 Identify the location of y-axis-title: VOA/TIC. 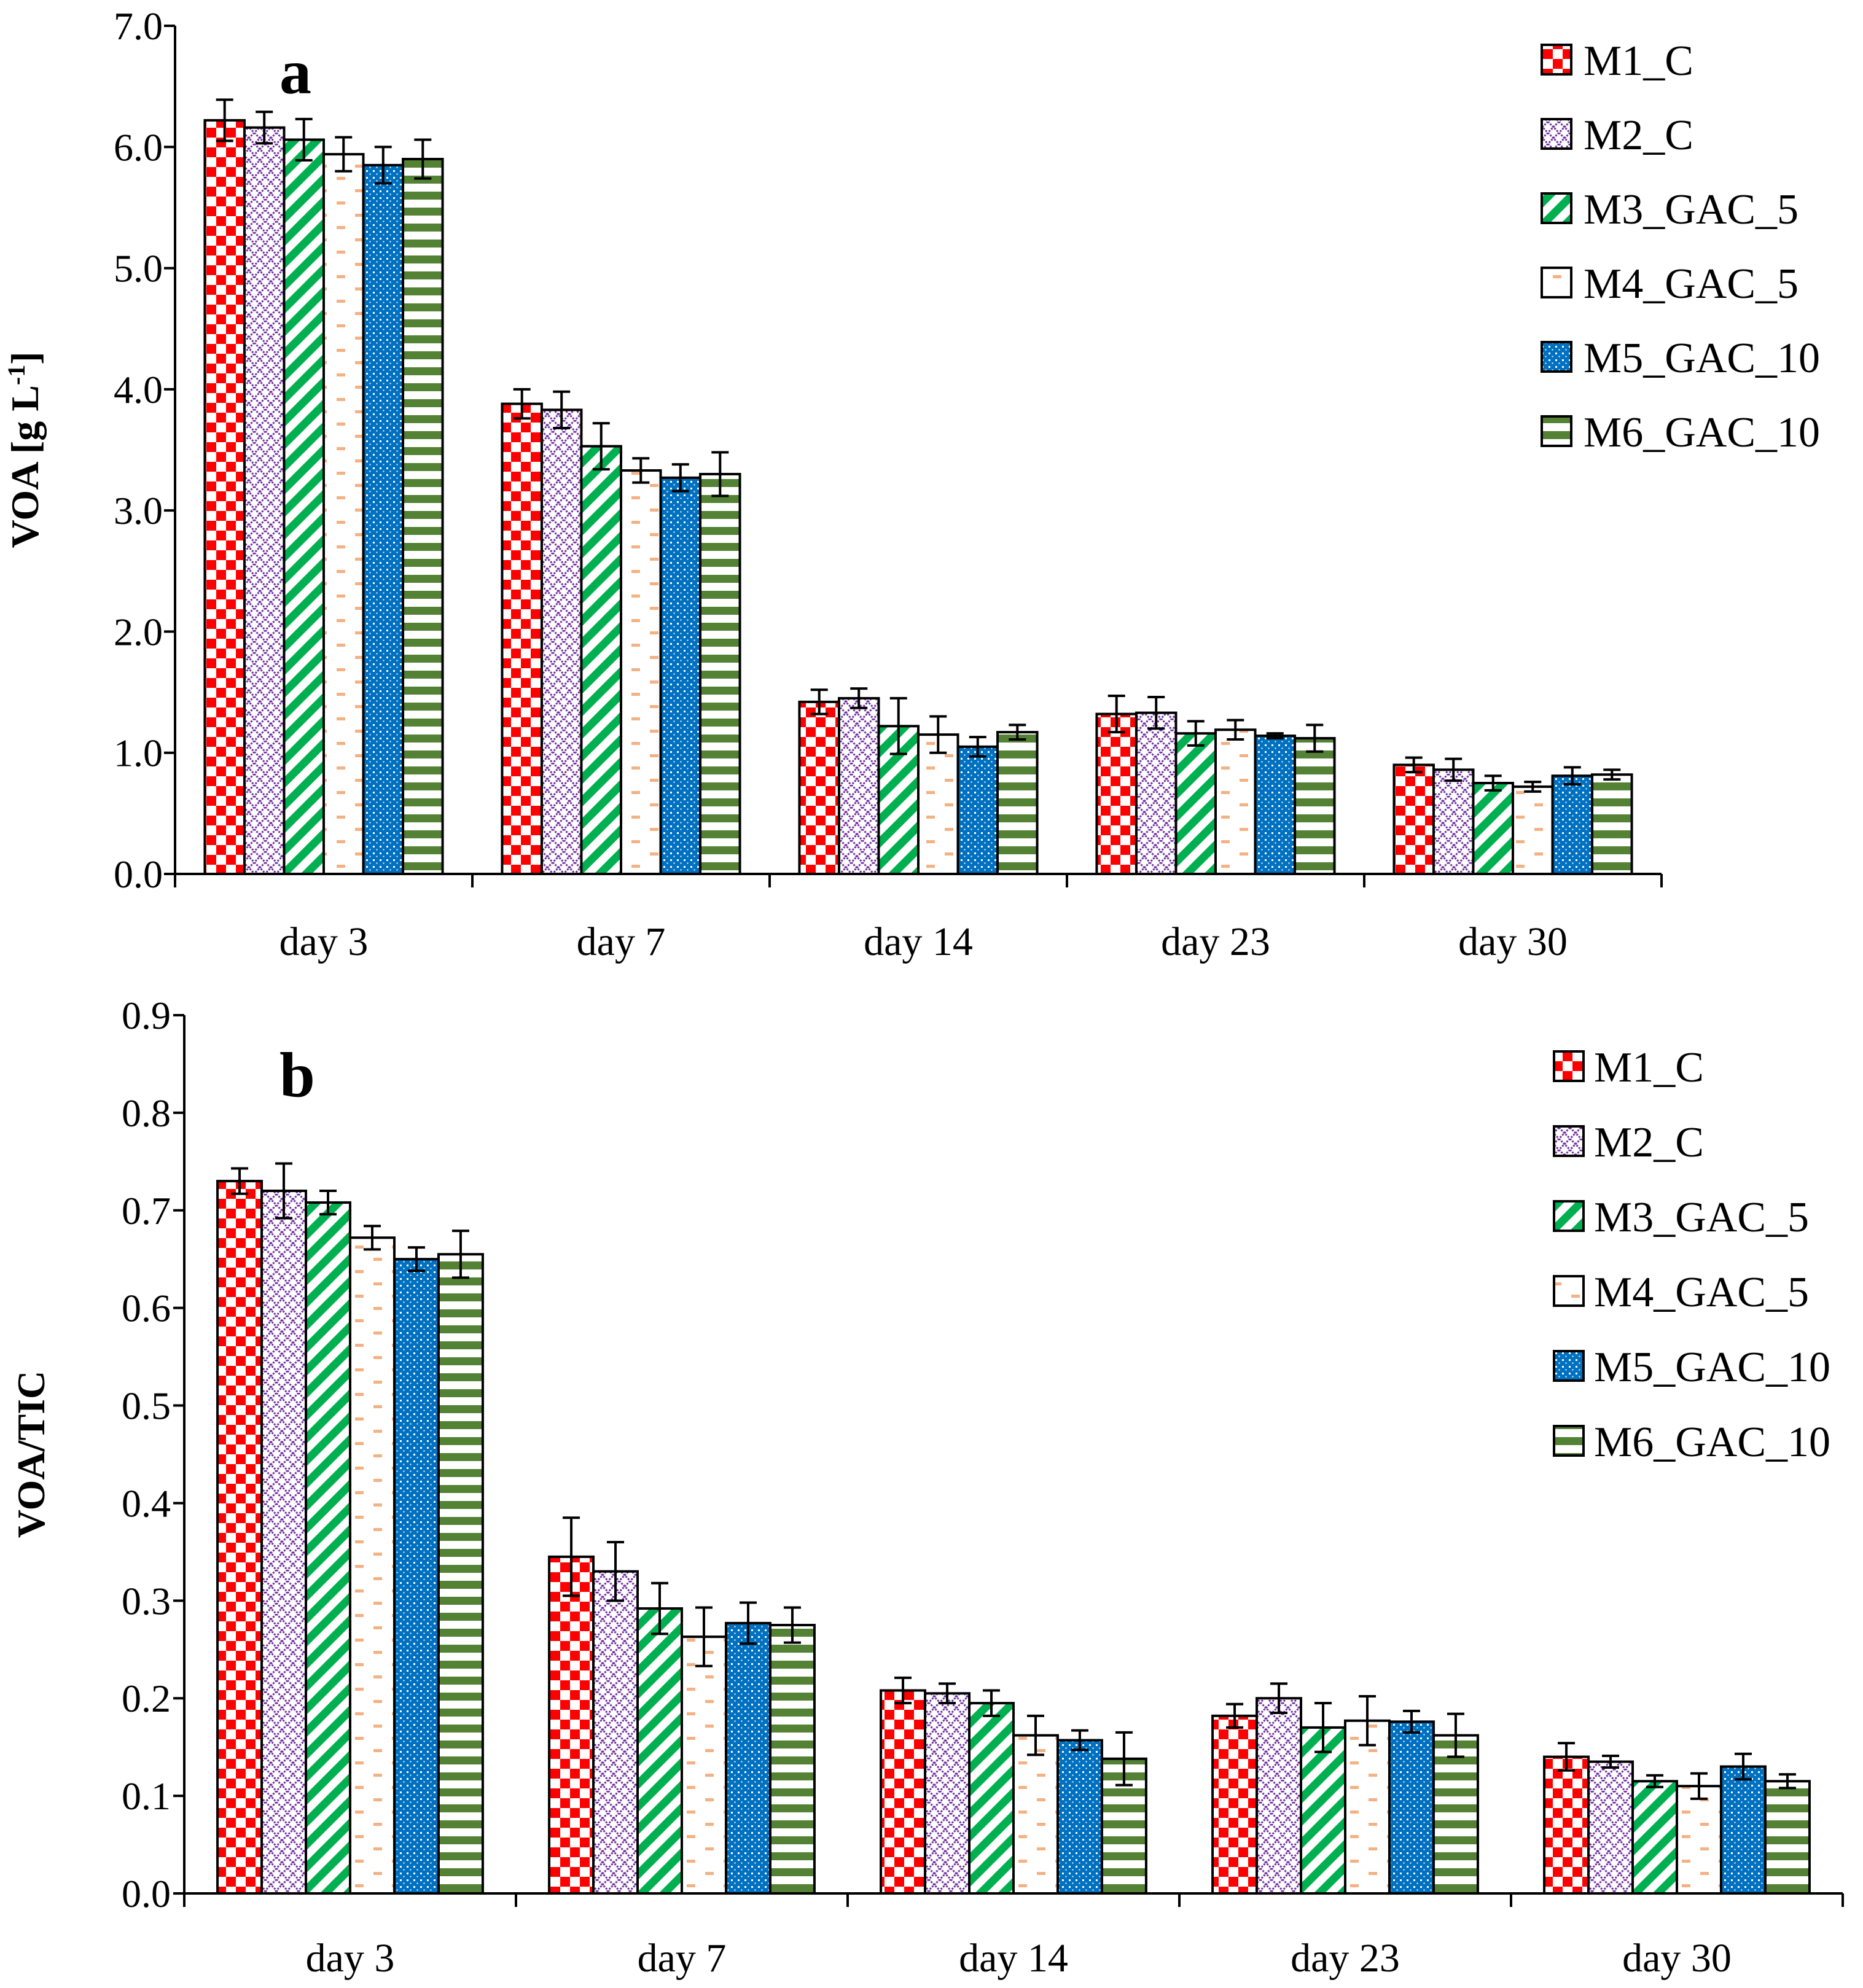
(31, 1455).